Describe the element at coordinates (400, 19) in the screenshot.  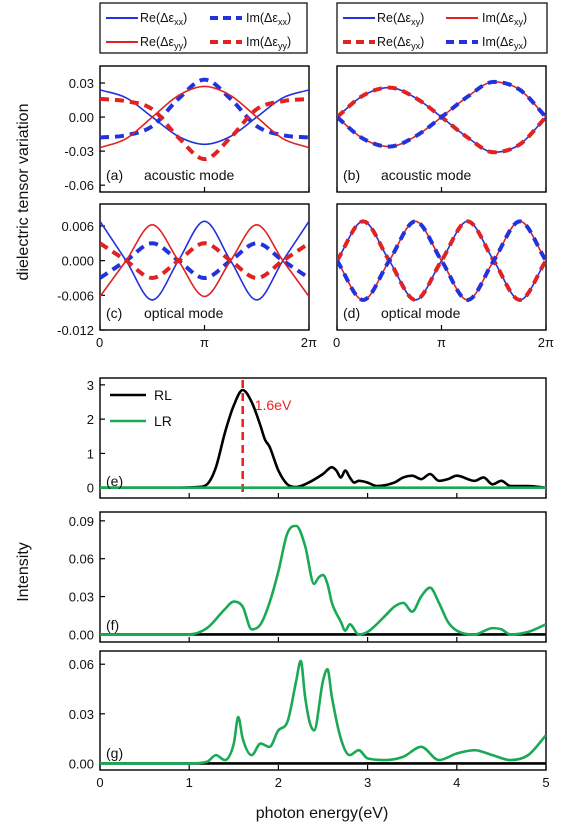
I see `legend-label-re-xy: Re(Δεxy)` at that location.